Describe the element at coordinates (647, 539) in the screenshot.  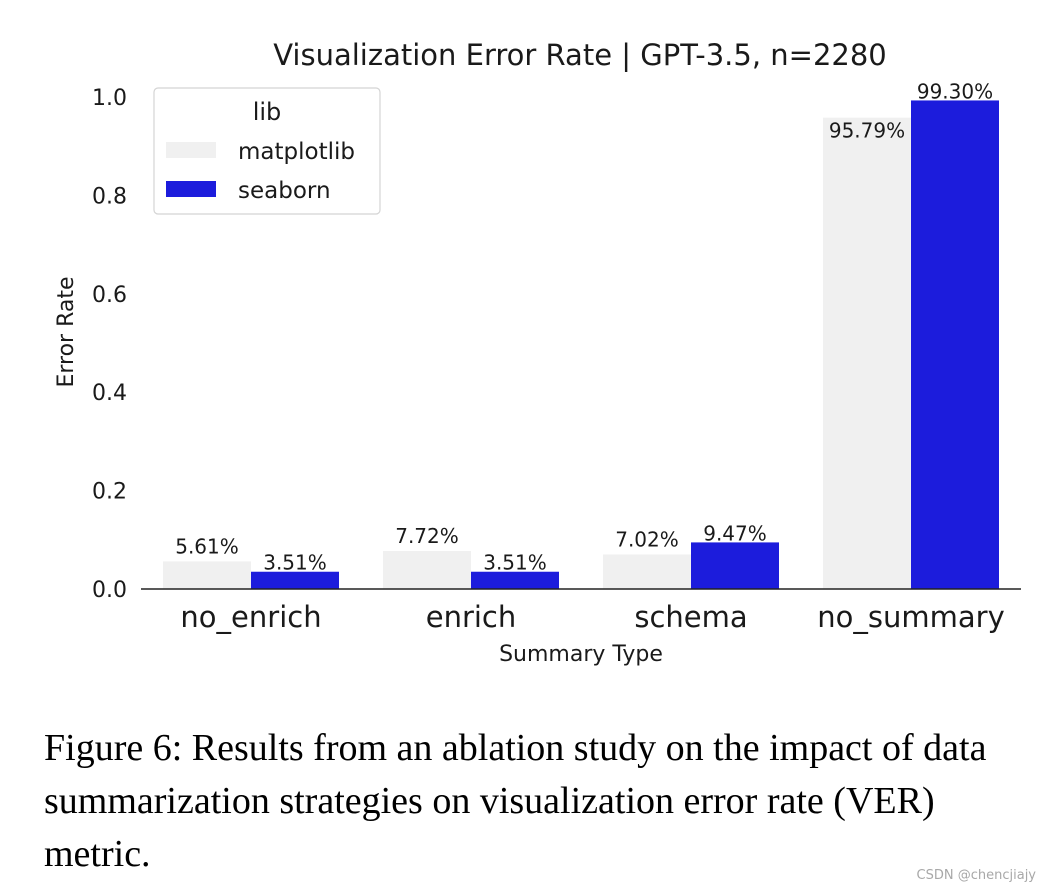
I see `bar-label-matplotlib-schema: 7.02%` at that location.